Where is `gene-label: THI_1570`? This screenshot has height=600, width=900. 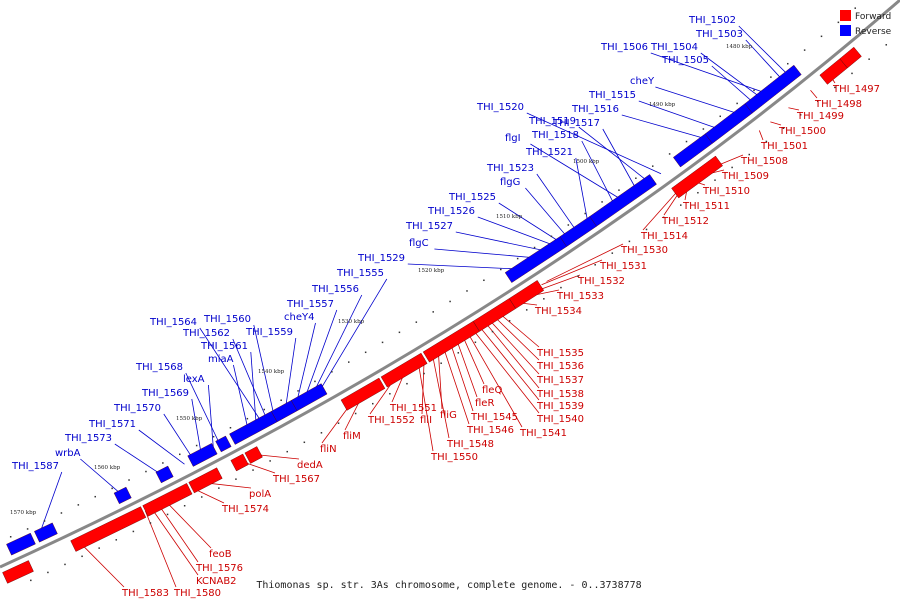
gene-label: THI_1570 is located at coordinates (137, 408).